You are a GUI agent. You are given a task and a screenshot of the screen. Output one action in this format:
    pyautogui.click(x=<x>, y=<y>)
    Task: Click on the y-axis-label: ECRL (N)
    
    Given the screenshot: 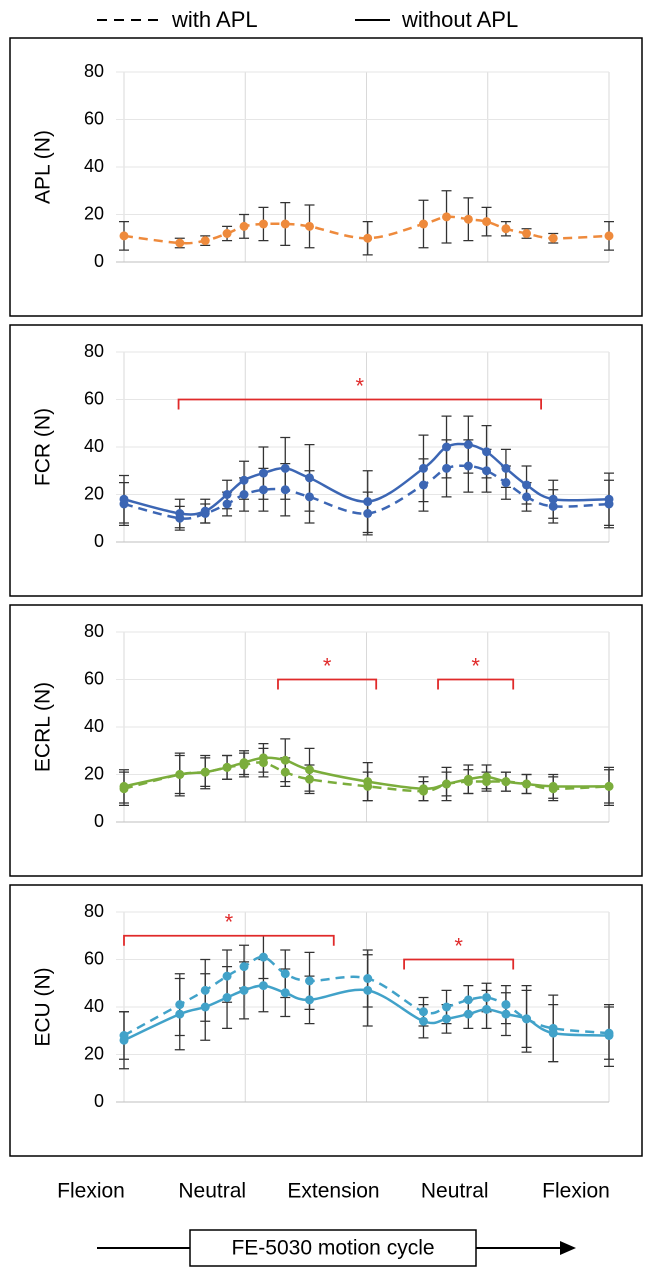 What is the action you would take?
    pyautogui.click(x=43, y=727)
    